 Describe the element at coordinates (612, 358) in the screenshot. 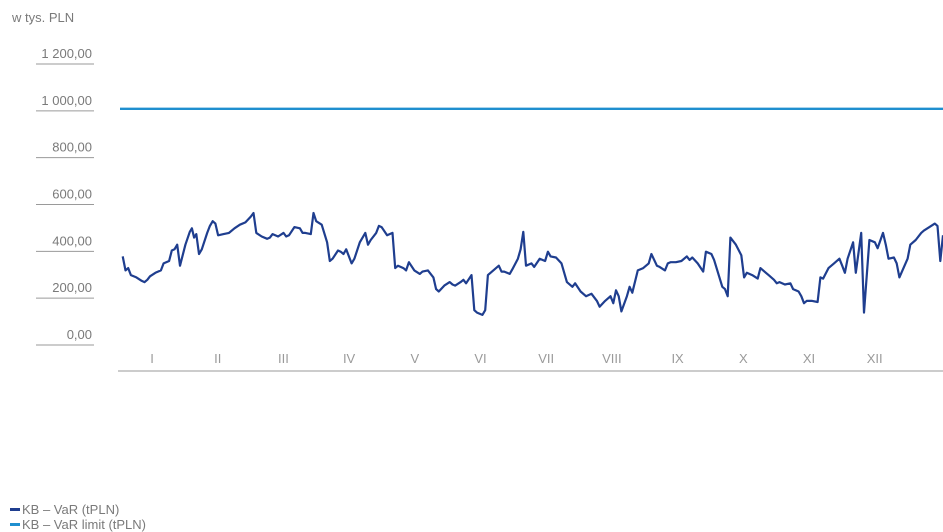

I see `x-tick-label: VIII` at that location.